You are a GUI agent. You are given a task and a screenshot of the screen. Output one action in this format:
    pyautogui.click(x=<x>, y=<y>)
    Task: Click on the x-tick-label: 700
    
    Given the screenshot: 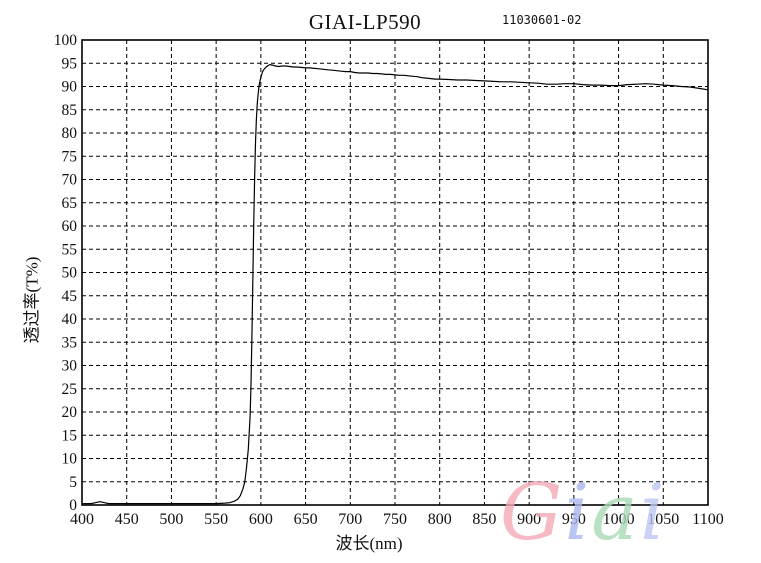 What is the action you would take?
    pyautogui.click(x=350, y=519)
    